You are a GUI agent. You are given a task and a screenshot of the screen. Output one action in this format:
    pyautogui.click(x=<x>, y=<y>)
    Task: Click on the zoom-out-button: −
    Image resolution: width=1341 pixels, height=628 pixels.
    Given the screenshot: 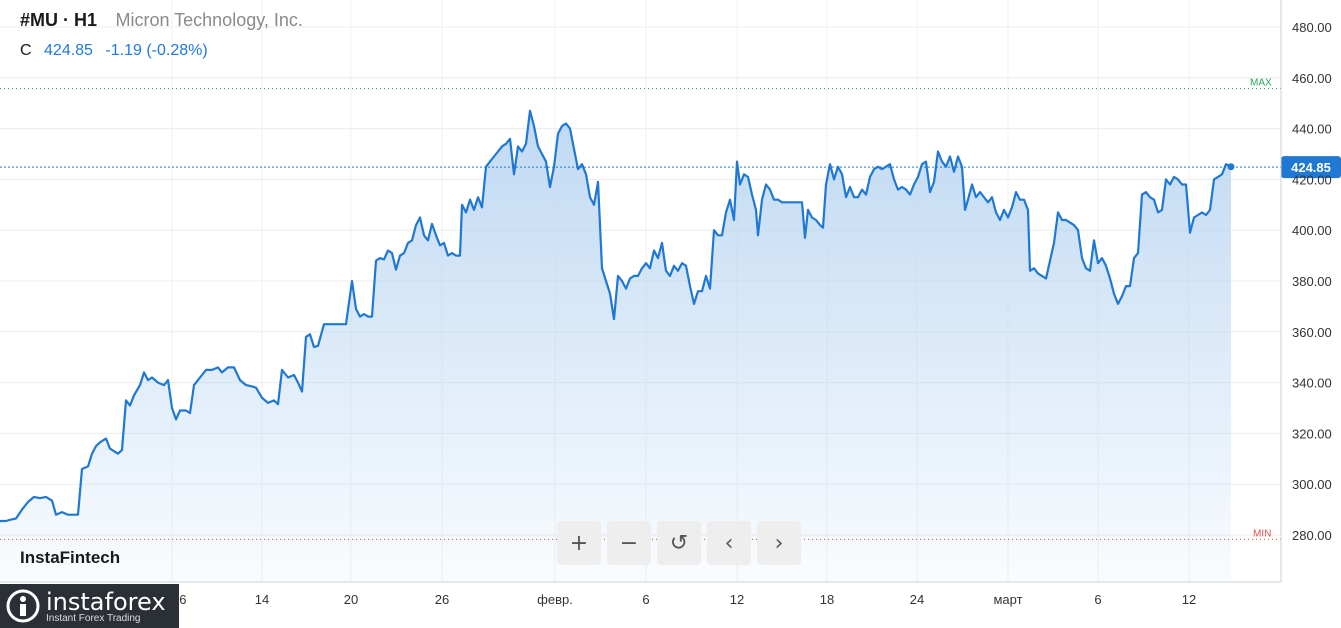 What is the action you would take?
    pyautogui.click(x=629, y=543)
    